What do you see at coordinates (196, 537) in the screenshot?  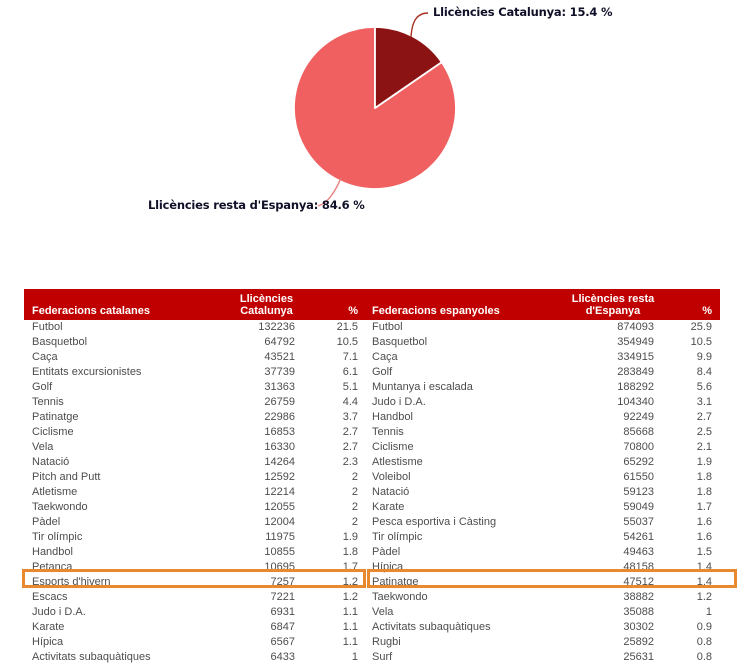 I see `table-row: Tir olímpic 11975 1.9` at bounding box center [196, 537].